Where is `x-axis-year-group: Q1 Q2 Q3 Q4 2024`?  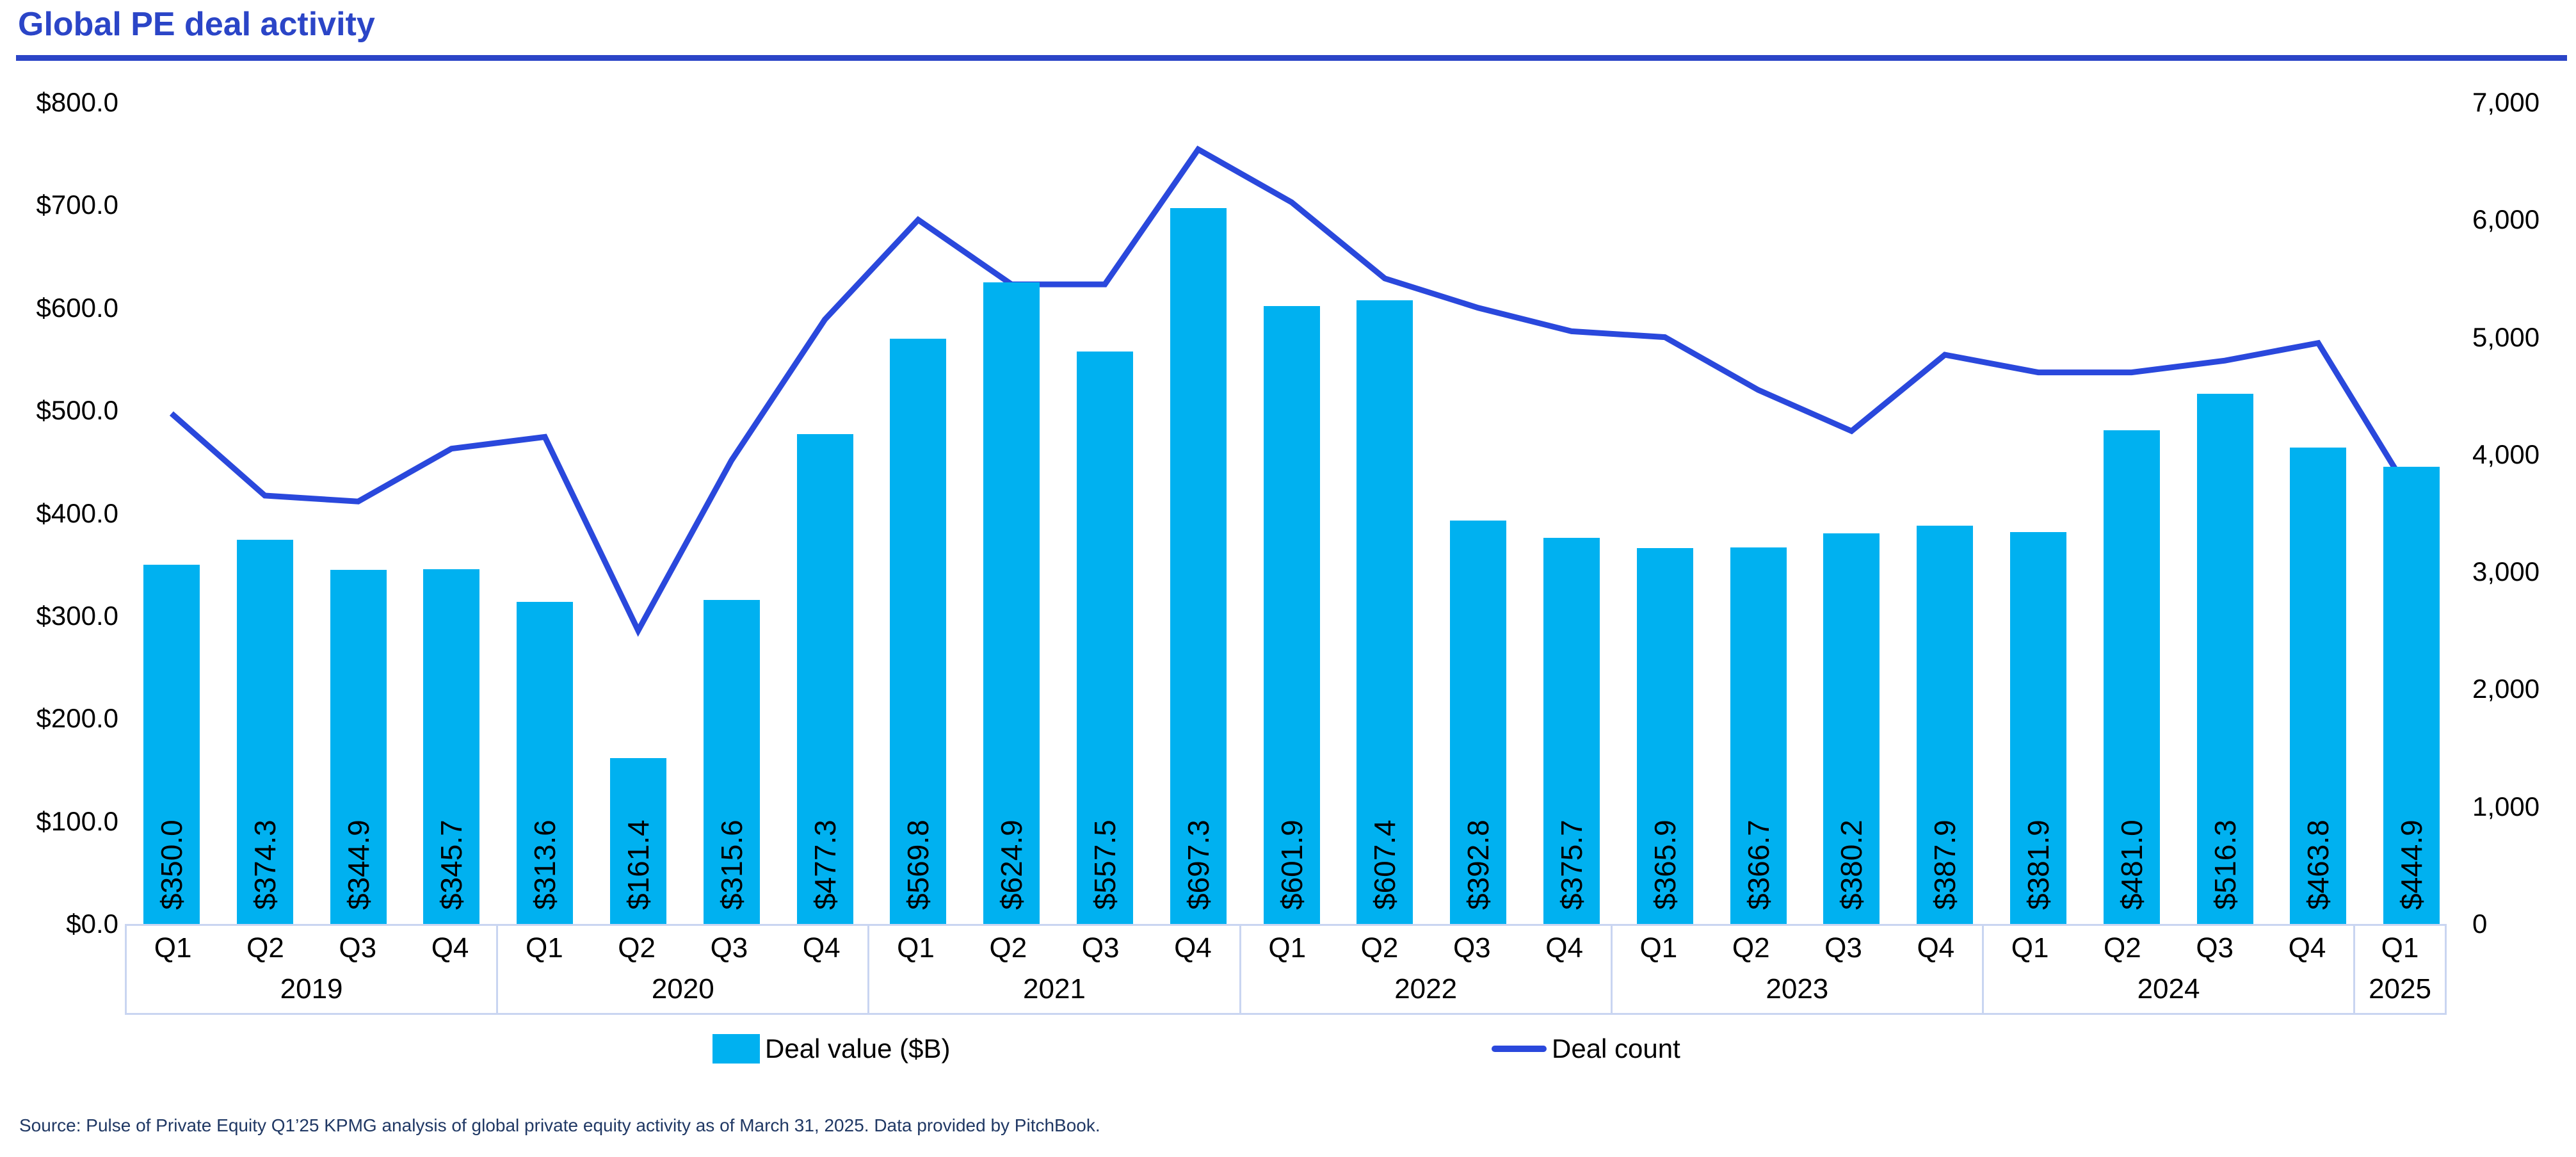
x-axis-year-group: Q1 Q2 Q3 Q4 2024 is located at coordinates (2168, 970).